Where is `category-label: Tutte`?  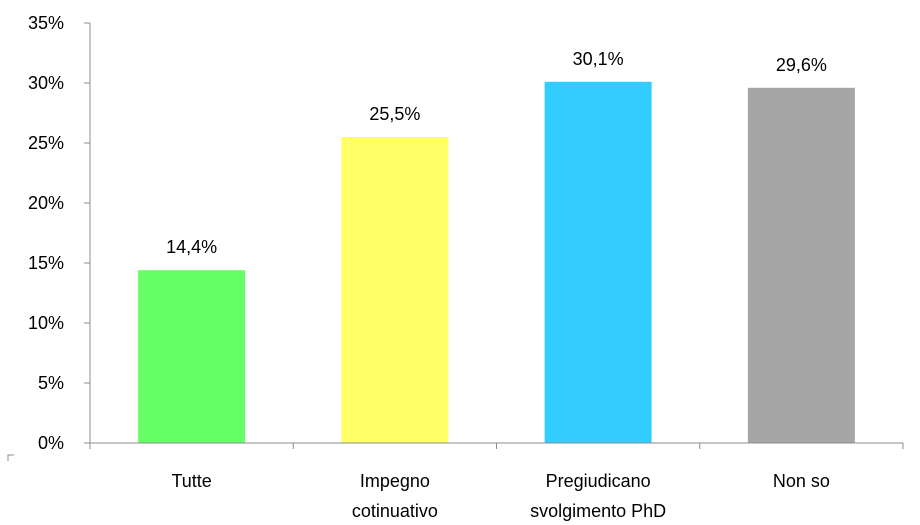
category-label: Tutte is located at coordinates (191, 481).